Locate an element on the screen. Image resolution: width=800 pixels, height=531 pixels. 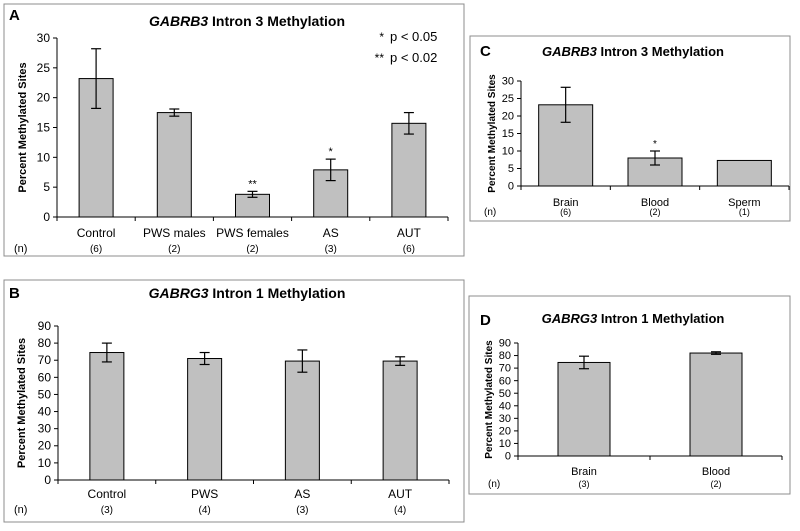
panel-letter: B is located at coordinates (14, 293).